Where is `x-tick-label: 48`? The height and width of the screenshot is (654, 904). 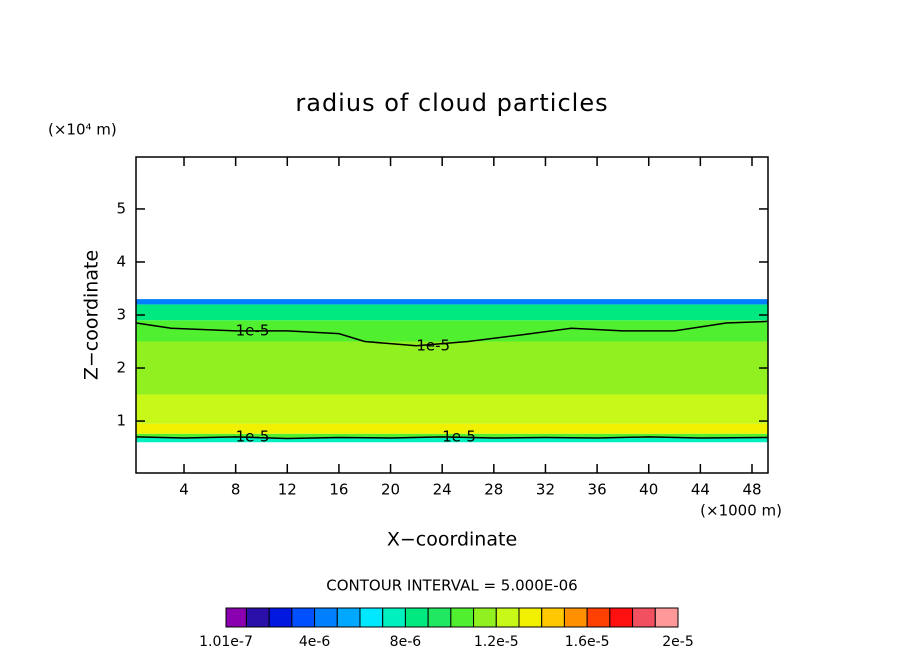
x-tick-label: 48 is located at coordinates (751, 490).